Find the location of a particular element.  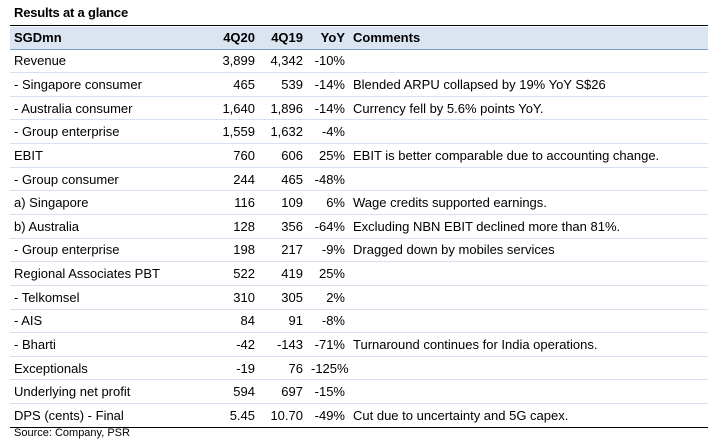

value-4q20: 310 is located at coordinates (226, 297).